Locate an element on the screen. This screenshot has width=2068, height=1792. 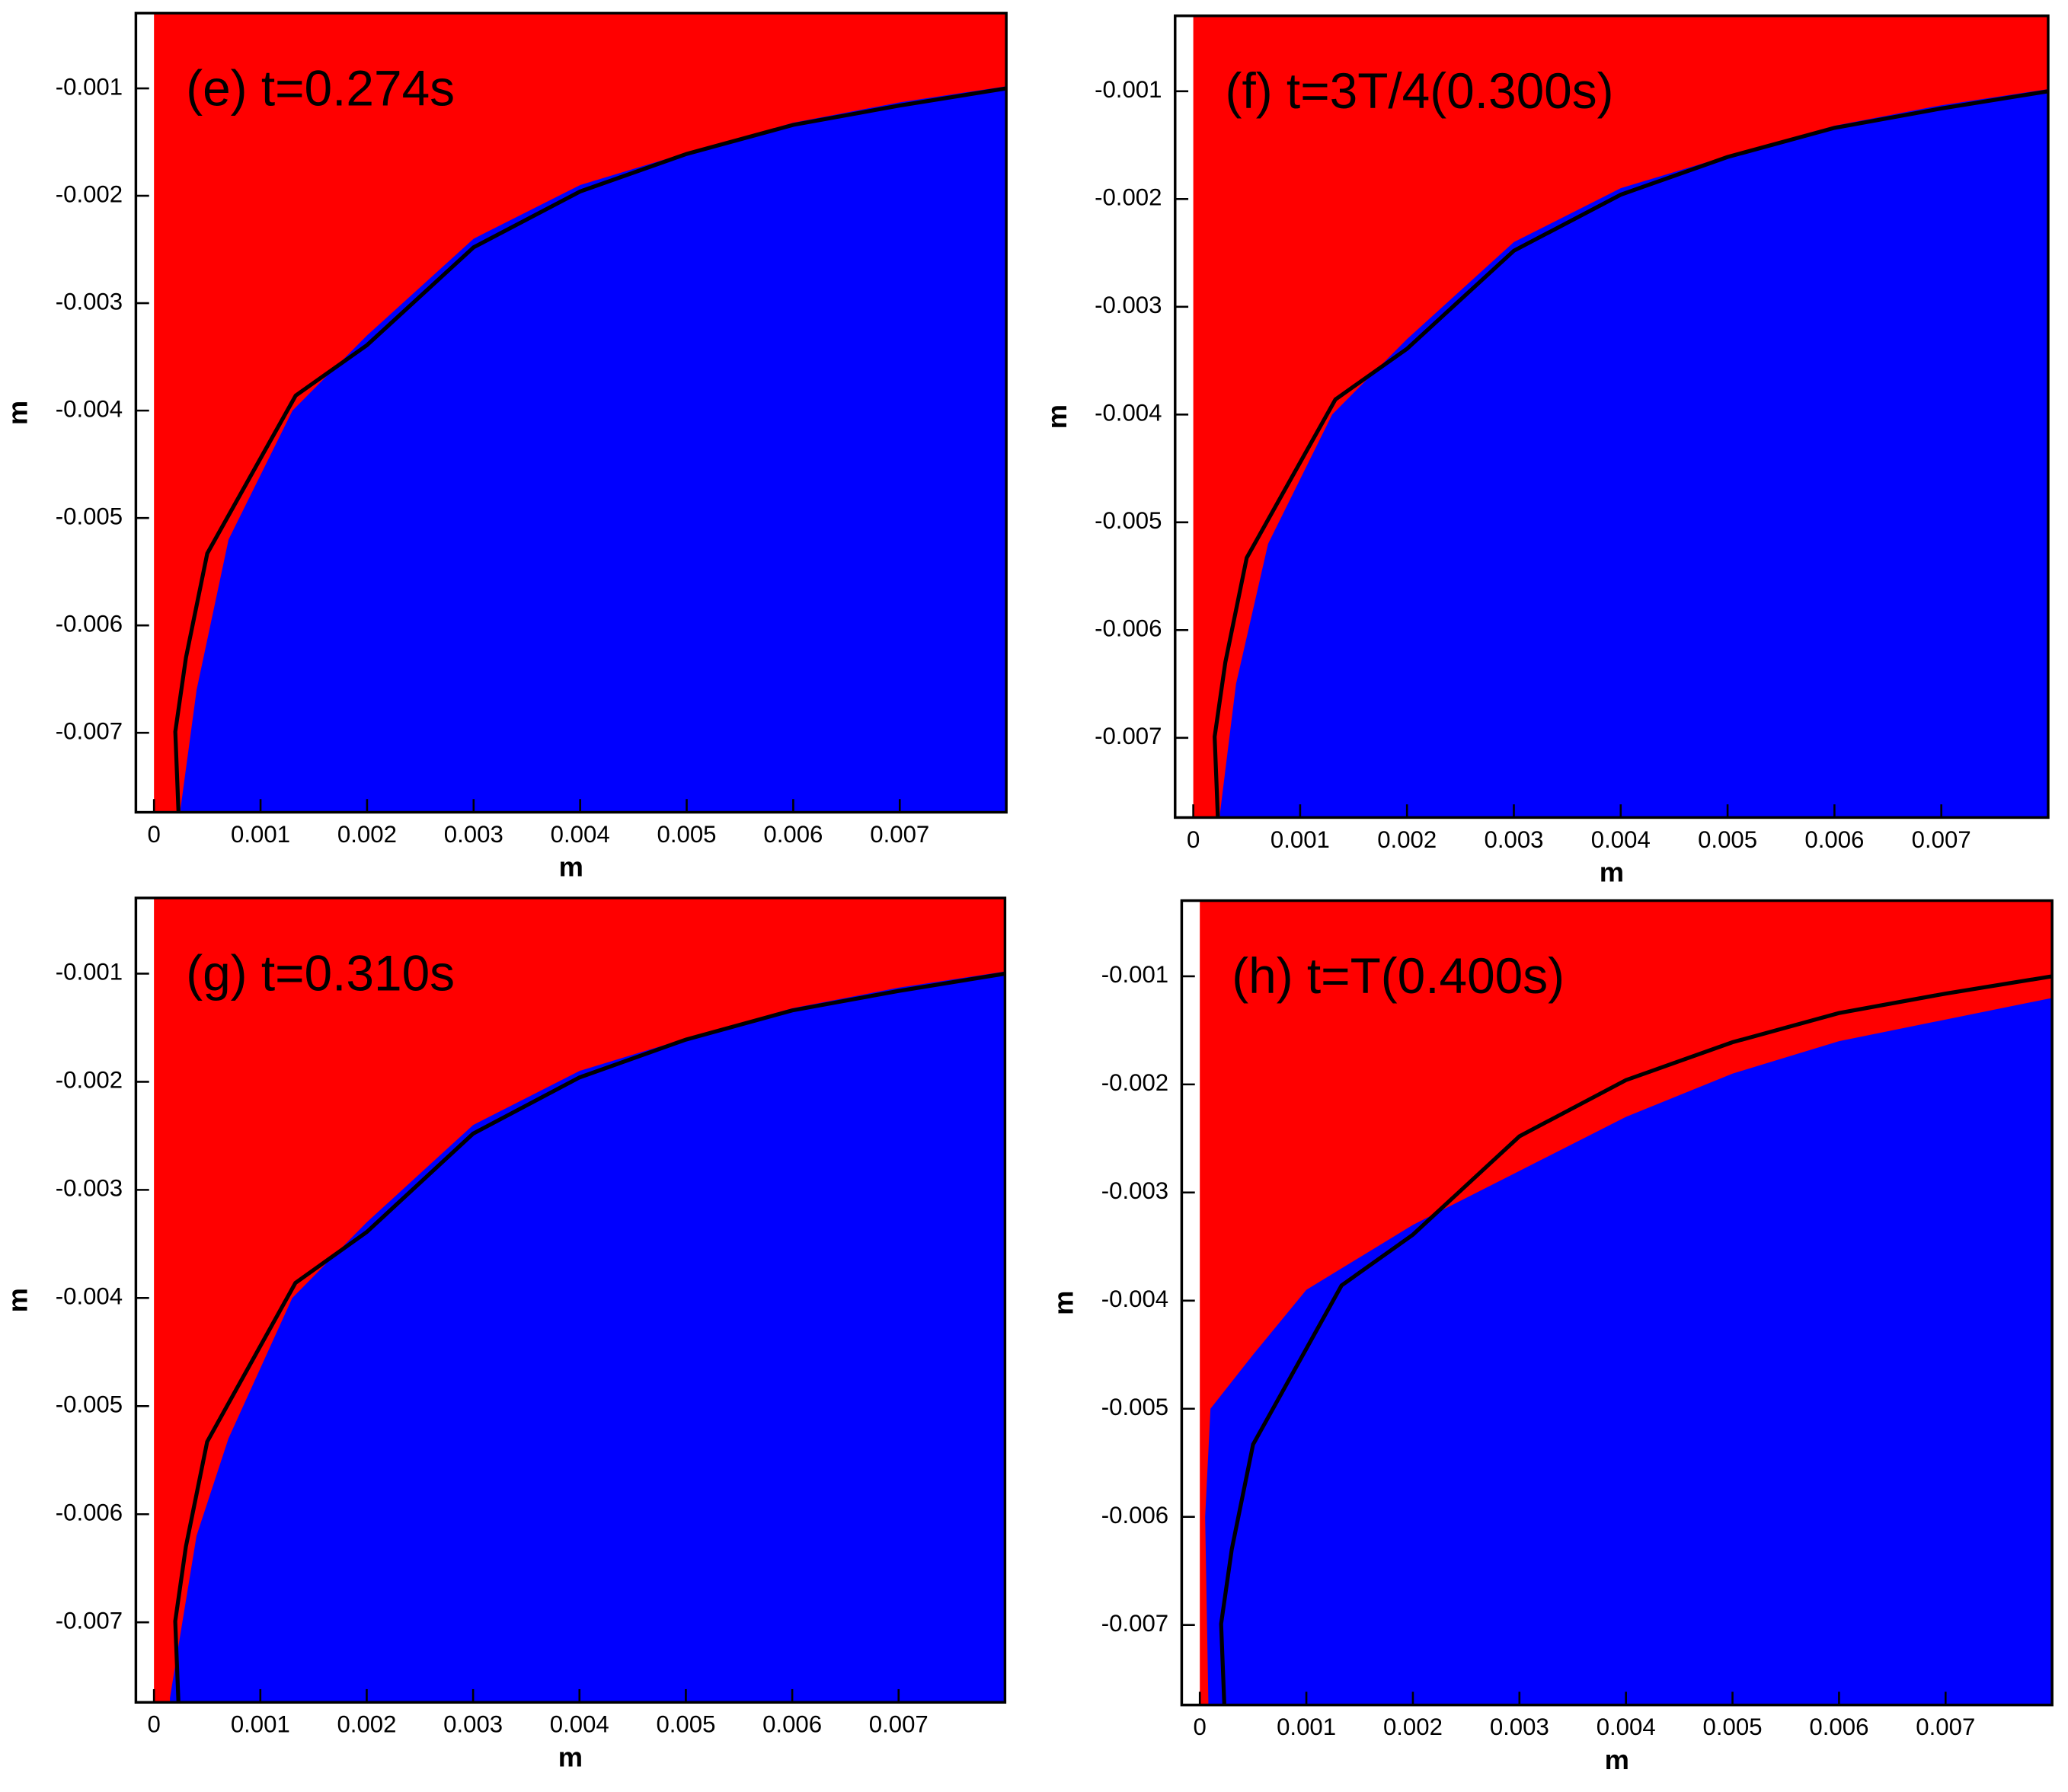
panel-annotation: (e) t=0.274s is located at coordinates (320, 88).